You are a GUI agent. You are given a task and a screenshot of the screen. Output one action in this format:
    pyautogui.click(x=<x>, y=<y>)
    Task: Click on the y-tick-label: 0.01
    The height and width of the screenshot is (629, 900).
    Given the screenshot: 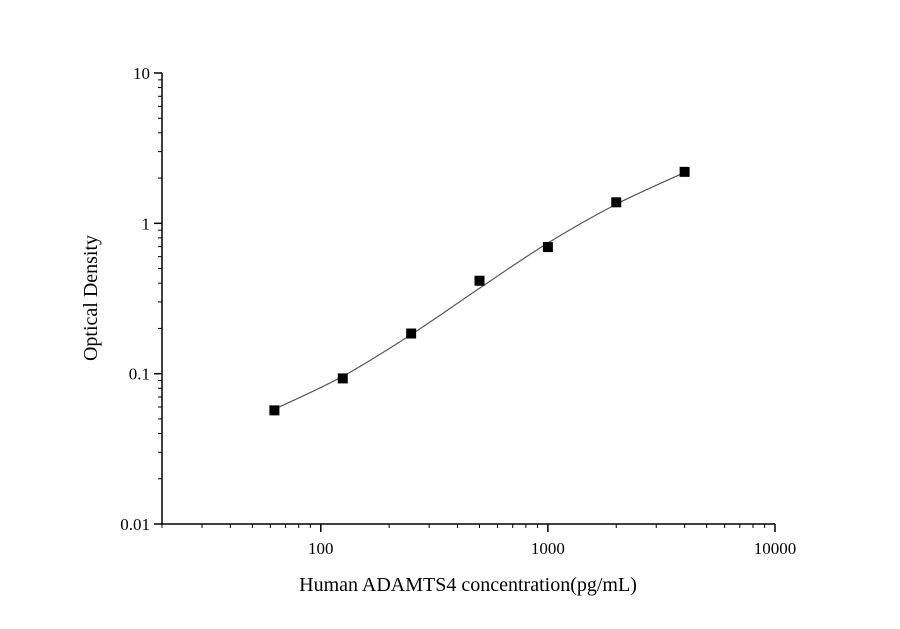 What is the action you would take?
    pyautogui.click(x=135, y=524)
    